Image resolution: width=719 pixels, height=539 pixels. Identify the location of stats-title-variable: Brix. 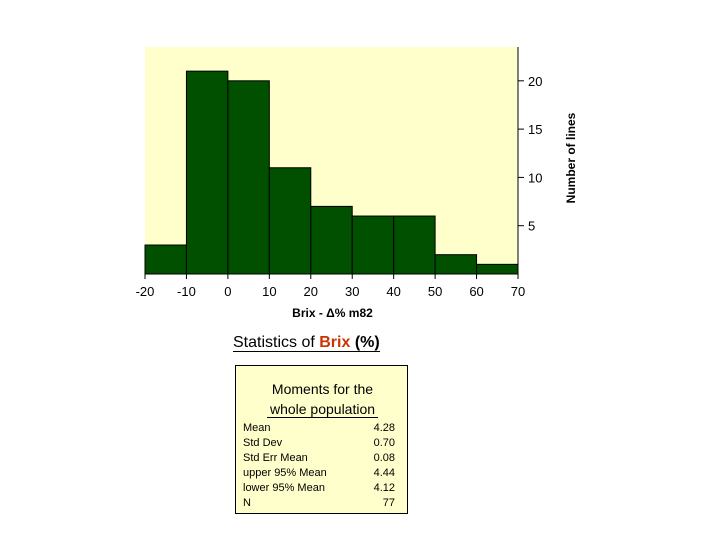
(337, 343).